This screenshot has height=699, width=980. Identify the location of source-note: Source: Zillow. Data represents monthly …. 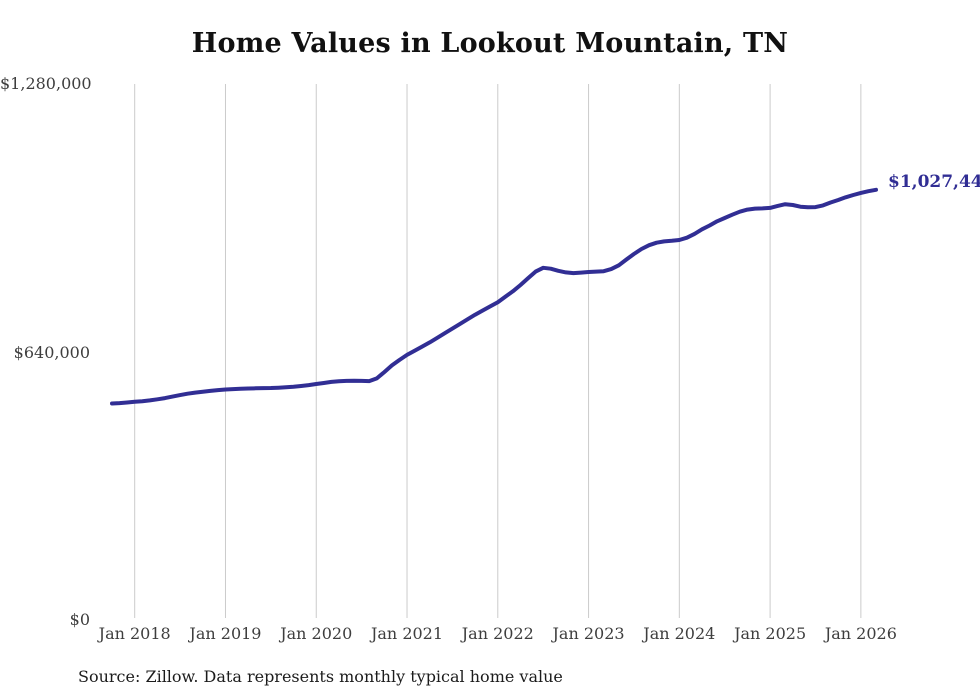
(320, 676).